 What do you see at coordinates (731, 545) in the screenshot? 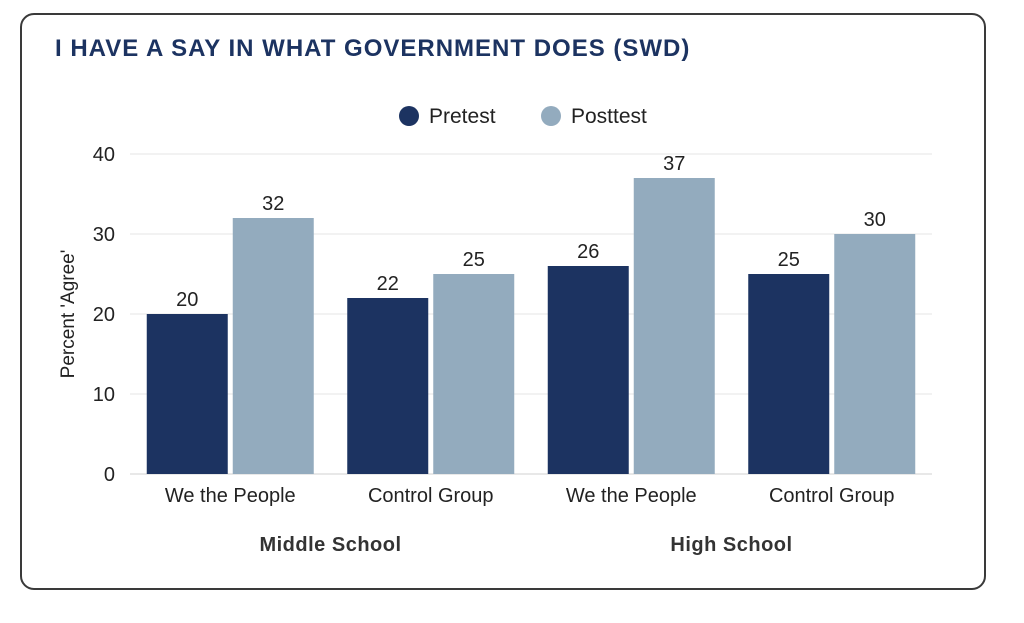
I see `group-label: High School` at bounding box center [731, 545].